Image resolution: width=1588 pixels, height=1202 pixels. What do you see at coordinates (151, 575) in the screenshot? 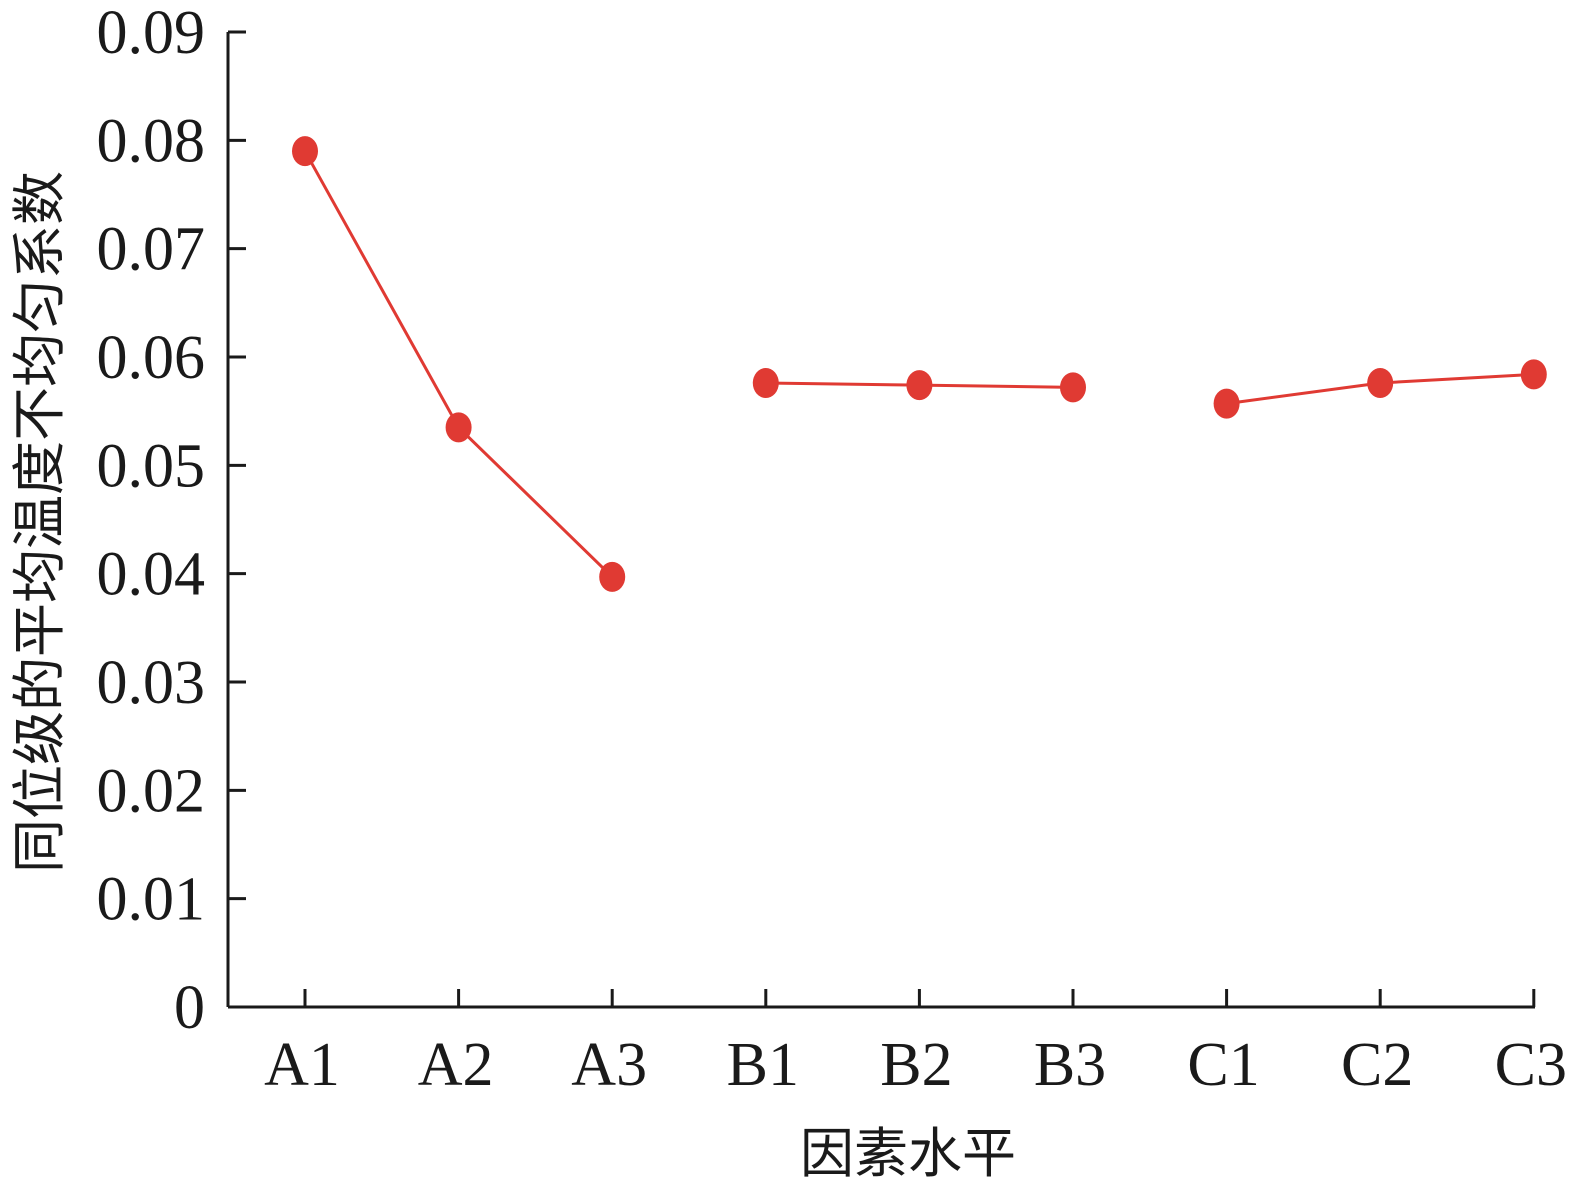
I see `y-tick-label: 0.04` at bounding box center [151, 575].